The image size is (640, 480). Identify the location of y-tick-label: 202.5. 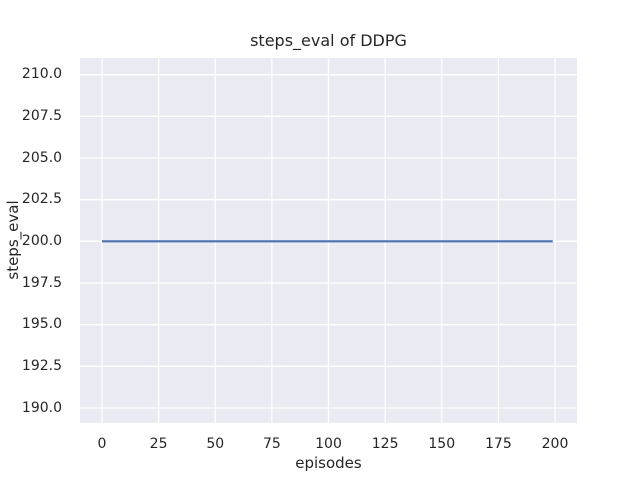
(41, 199).